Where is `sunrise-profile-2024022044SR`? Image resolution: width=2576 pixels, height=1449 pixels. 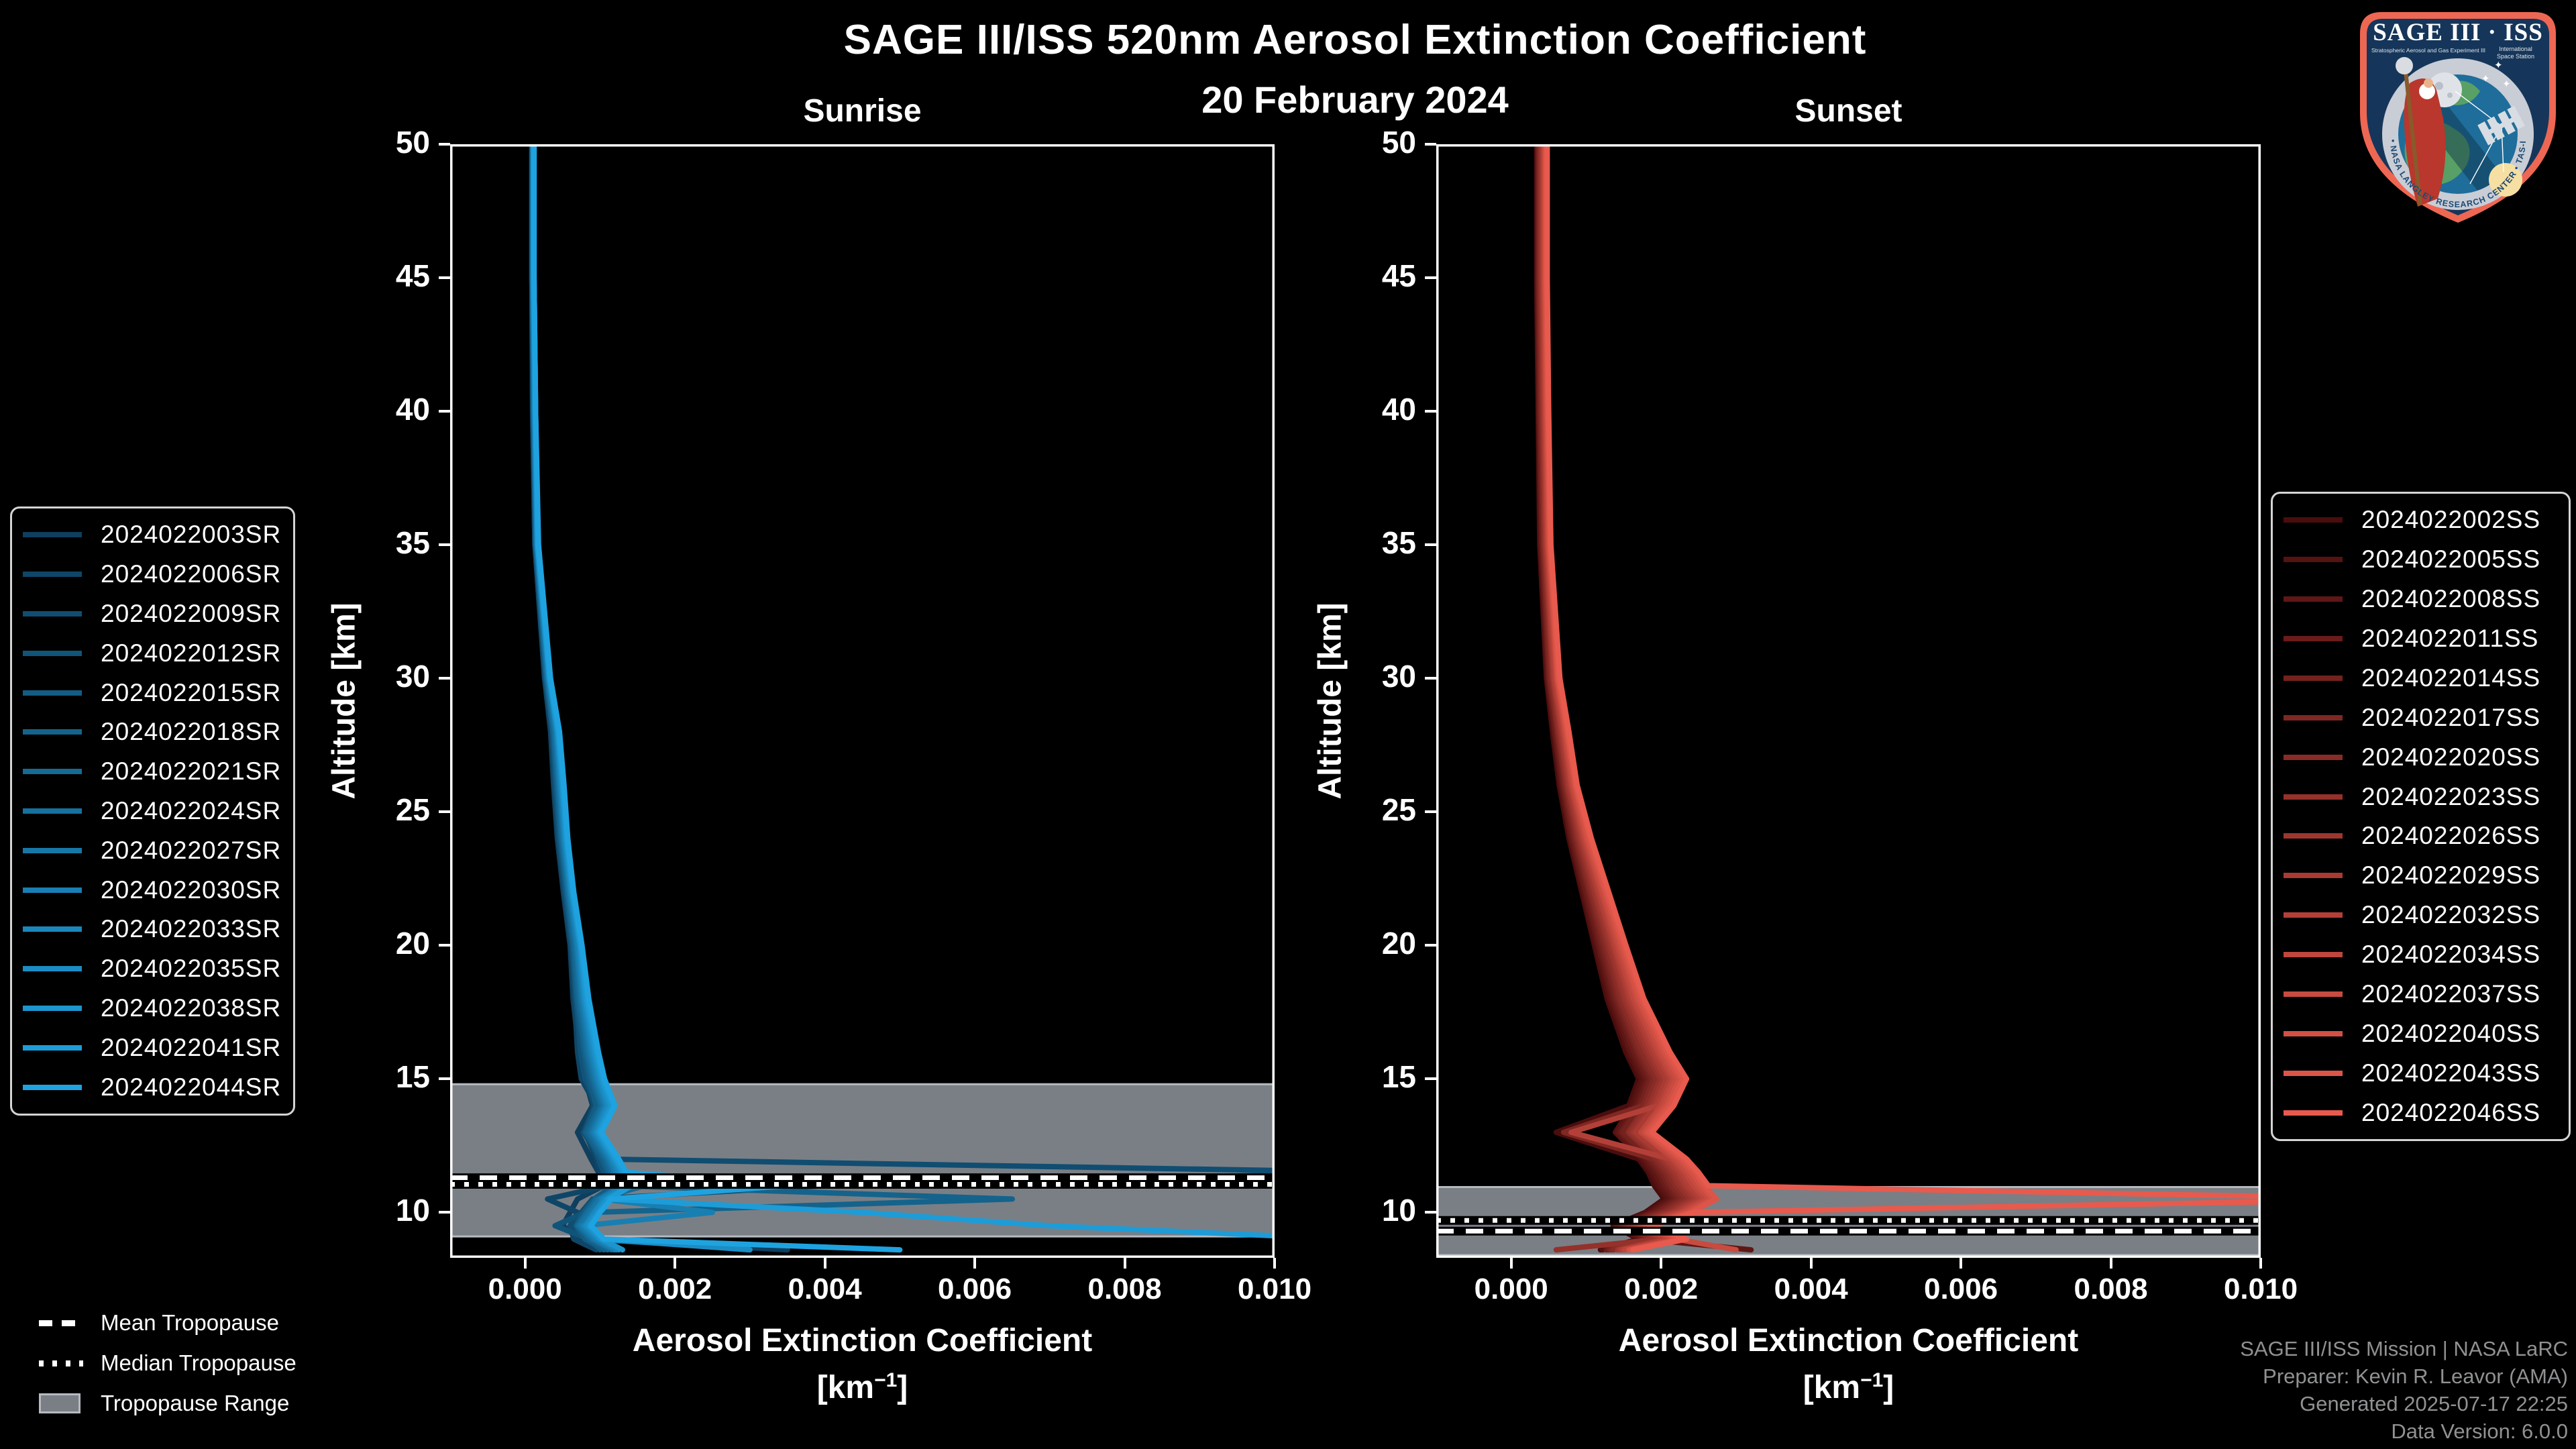 sunrise-profile-2024022044SR is located at coordinates (717, 698).